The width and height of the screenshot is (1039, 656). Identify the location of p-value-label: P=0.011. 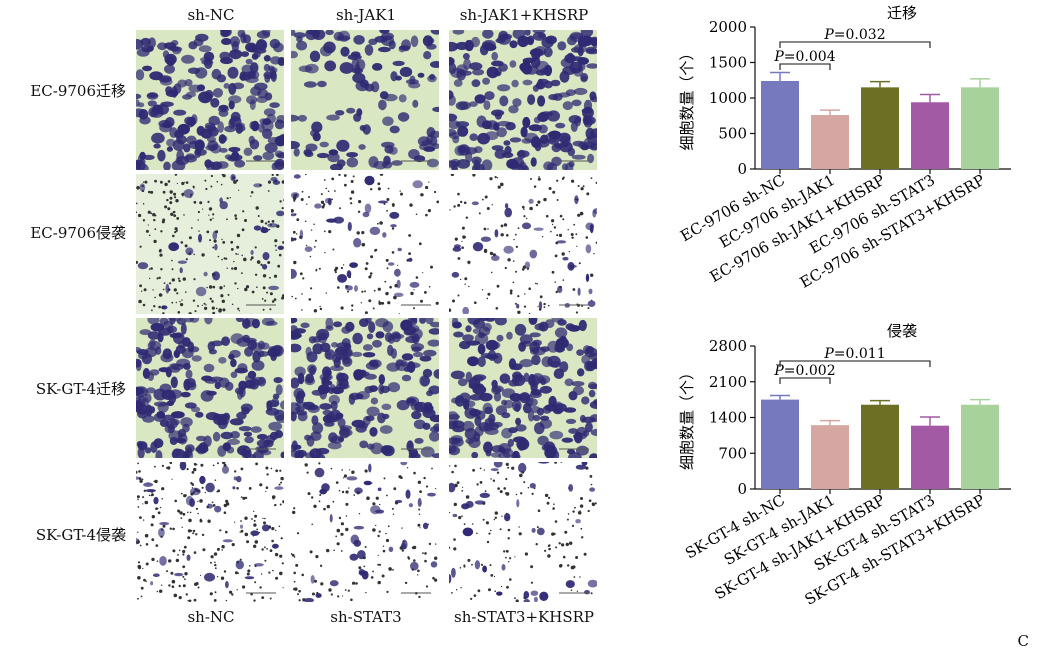
(854, 354).